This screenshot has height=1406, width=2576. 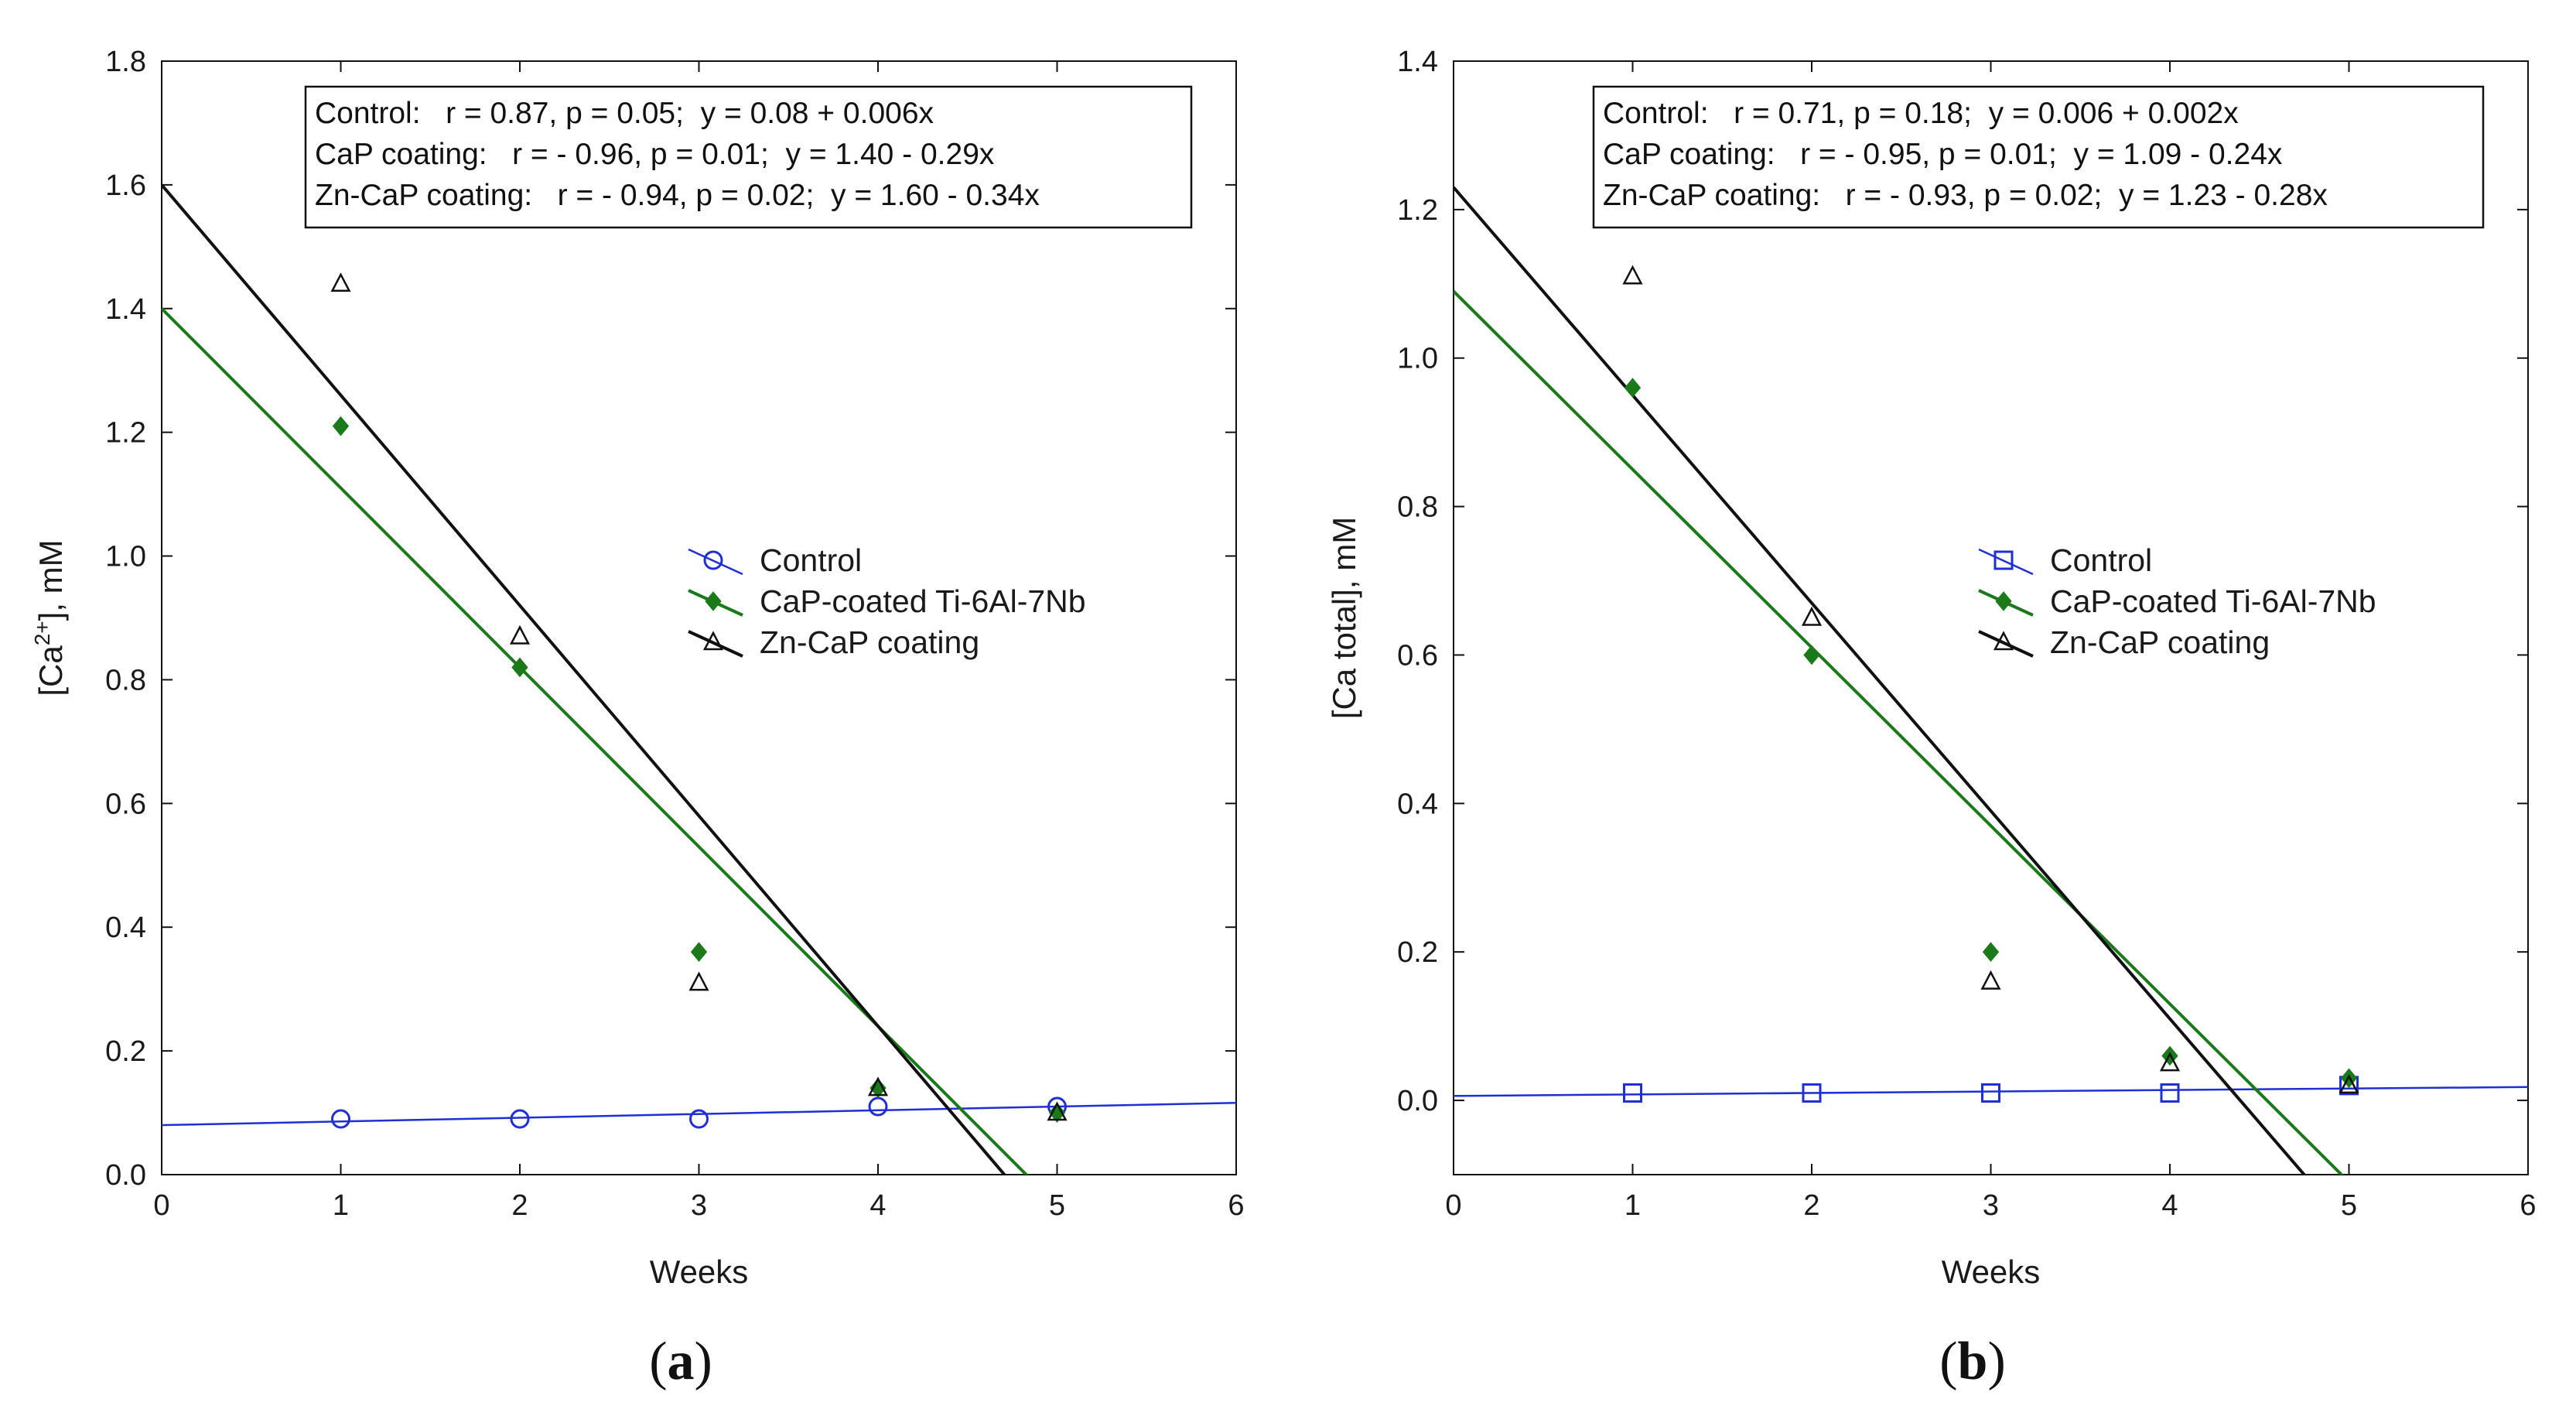 What do you see at coordinates (126, 185) in the screenshot?
I see `y-tick-label: 1.6` at bounding box center [126, 185].